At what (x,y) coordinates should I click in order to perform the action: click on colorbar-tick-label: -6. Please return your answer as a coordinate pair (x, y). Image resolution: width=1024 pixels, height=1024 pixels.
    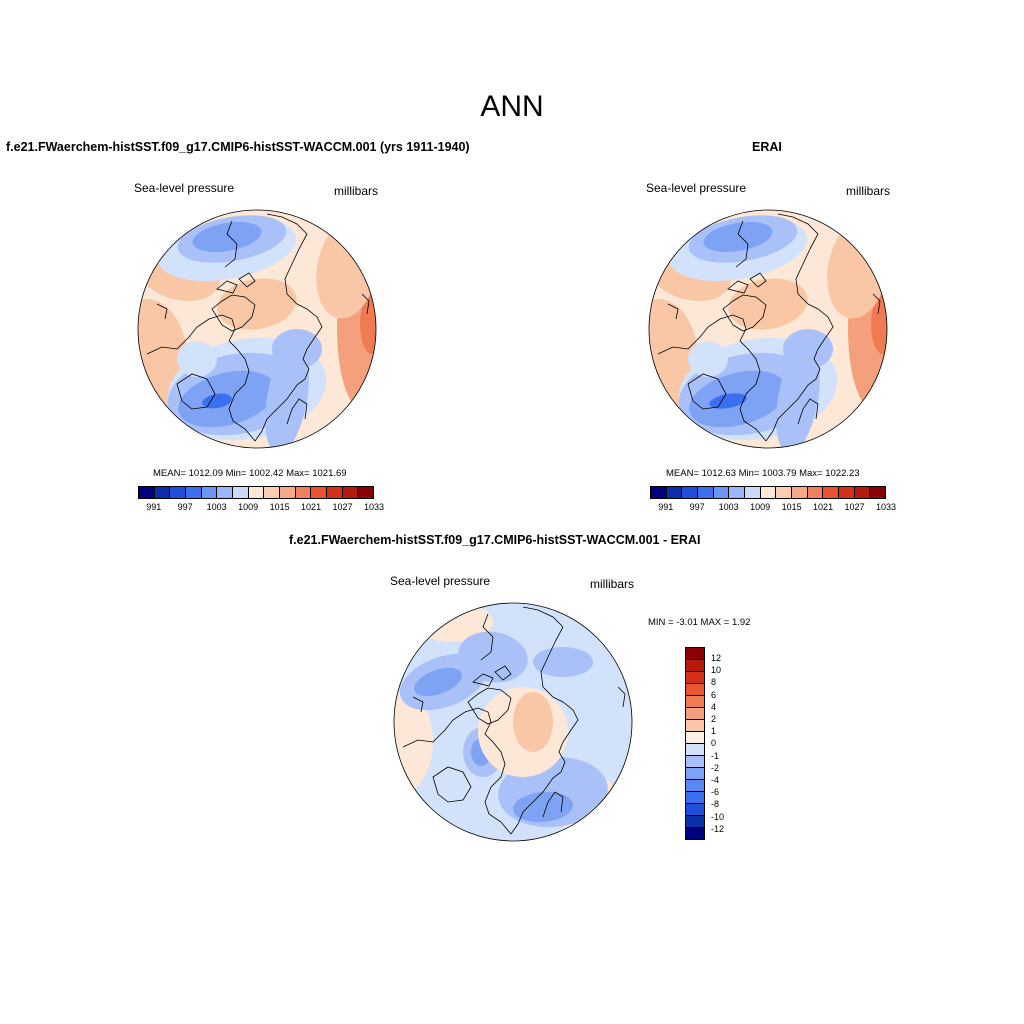
    Looking at the image, I should click on (715, 792).